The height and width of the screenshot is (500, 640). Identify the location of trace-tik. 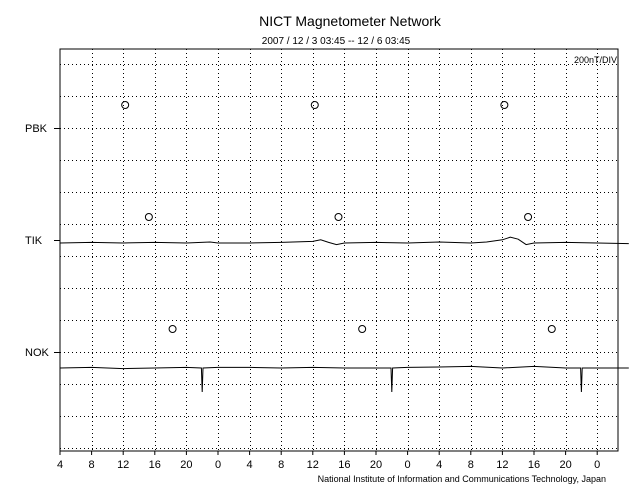
(344, 241).